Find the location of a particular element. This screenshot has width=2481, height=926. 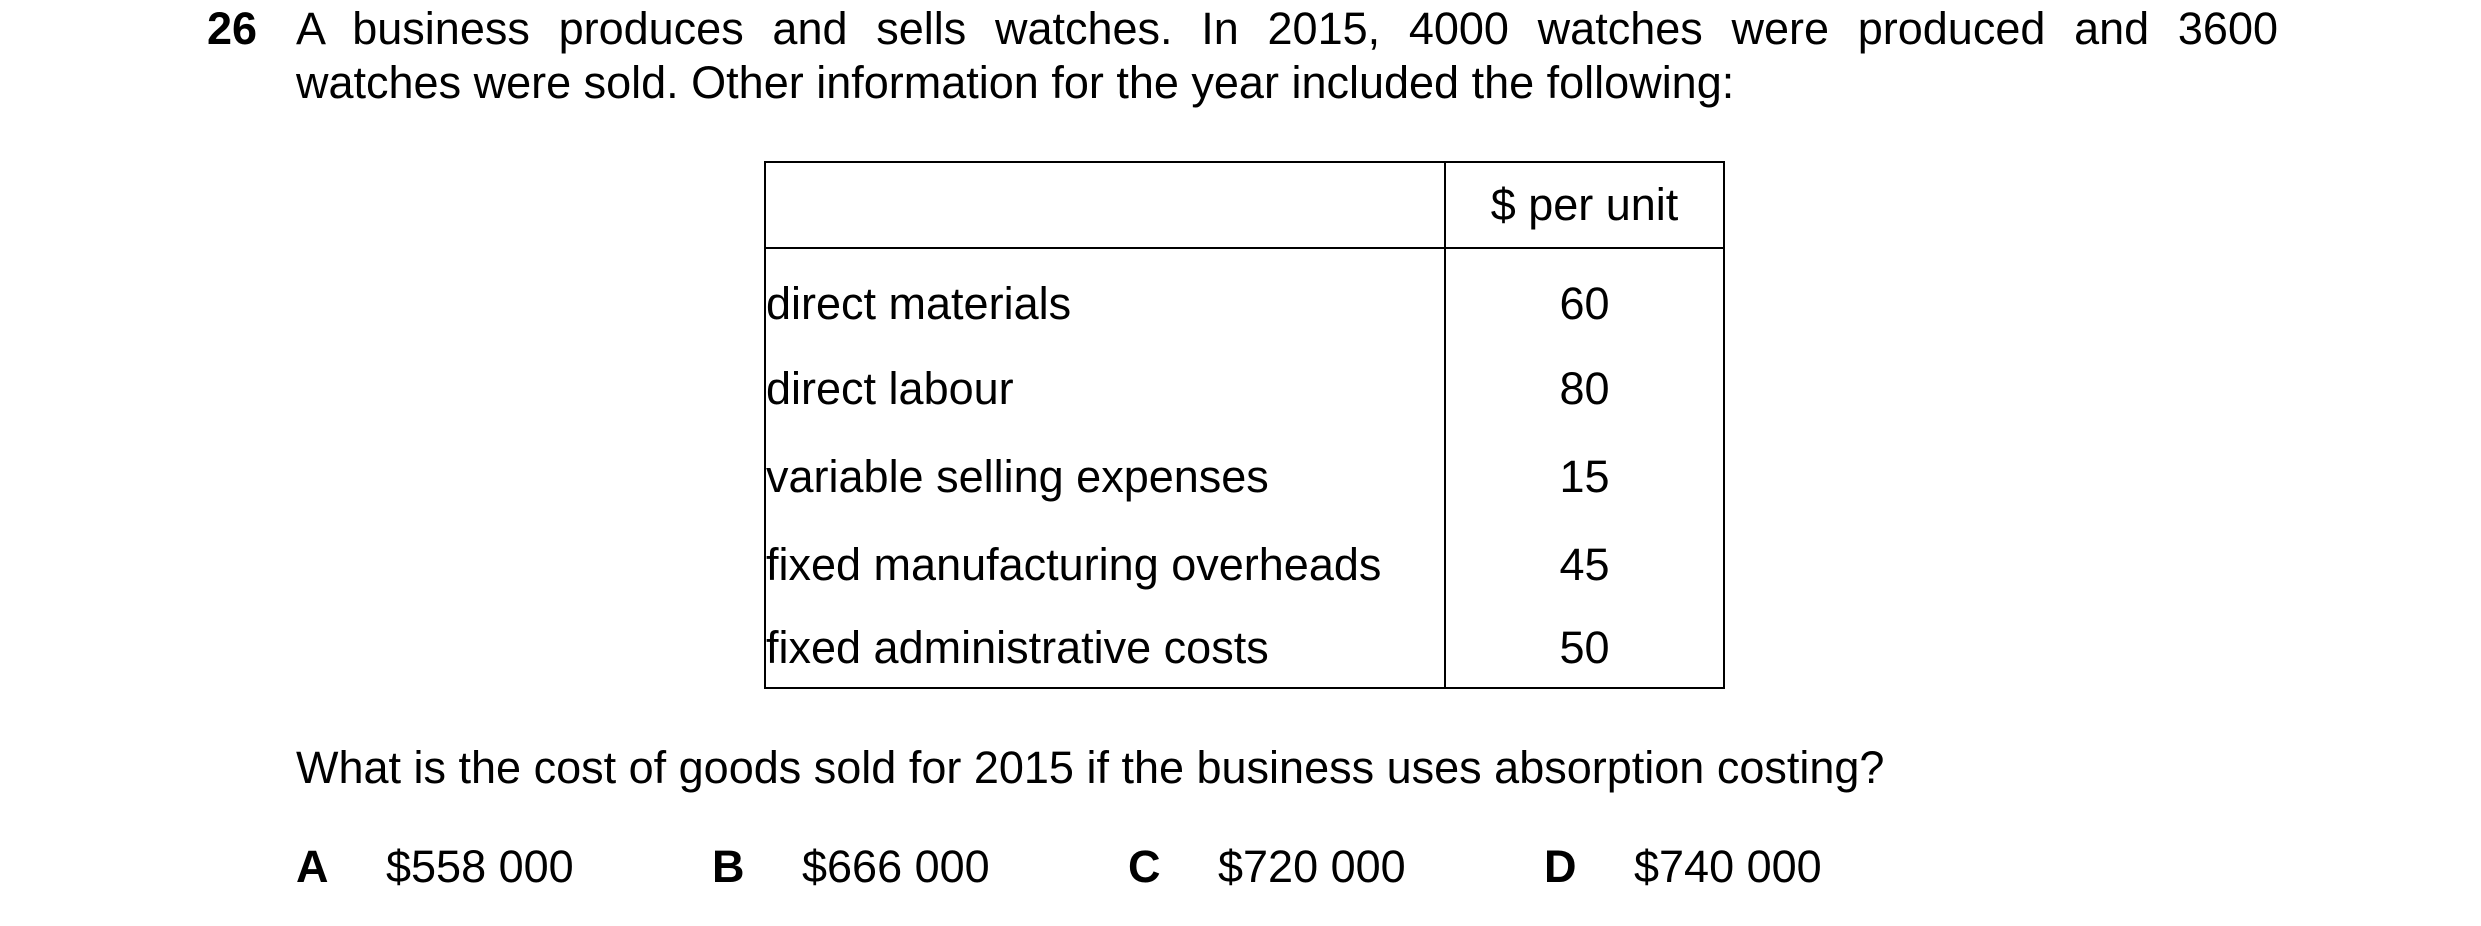

table-header-value: $ per unit is located at coordinates (1584, 205).